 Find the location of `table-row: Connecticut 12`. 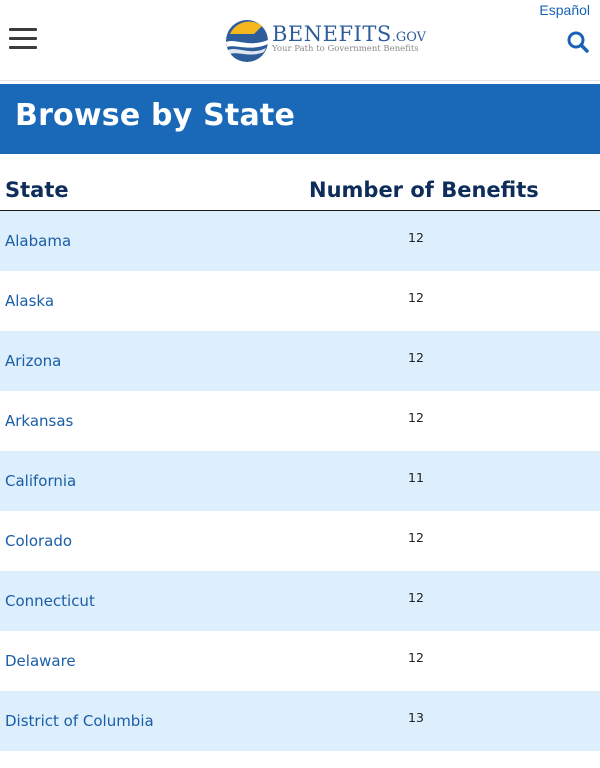

table-row: Connecticut 12 is located at coordinates (300, 601).